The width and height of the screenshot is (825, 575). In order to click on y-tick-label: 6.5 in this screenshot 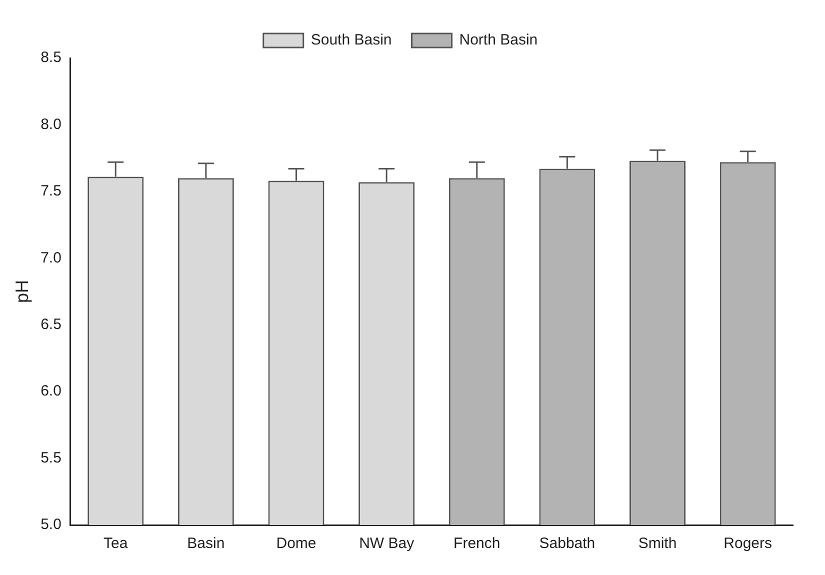, I will do `click(51, 324)`.